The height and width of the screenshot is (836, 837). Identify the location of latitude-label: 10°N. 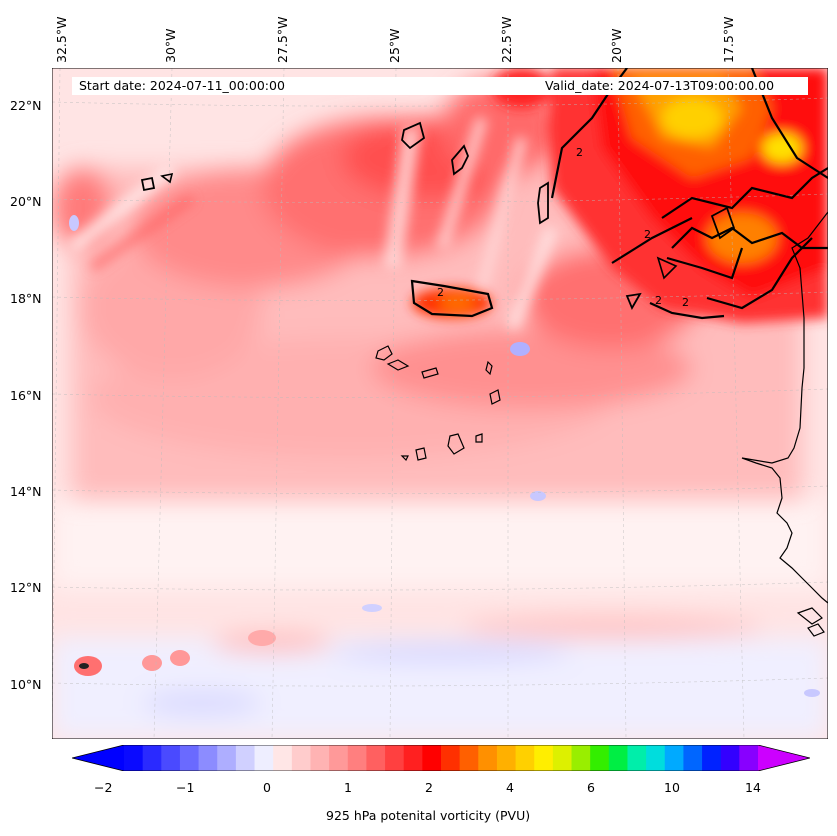
(26, 684).